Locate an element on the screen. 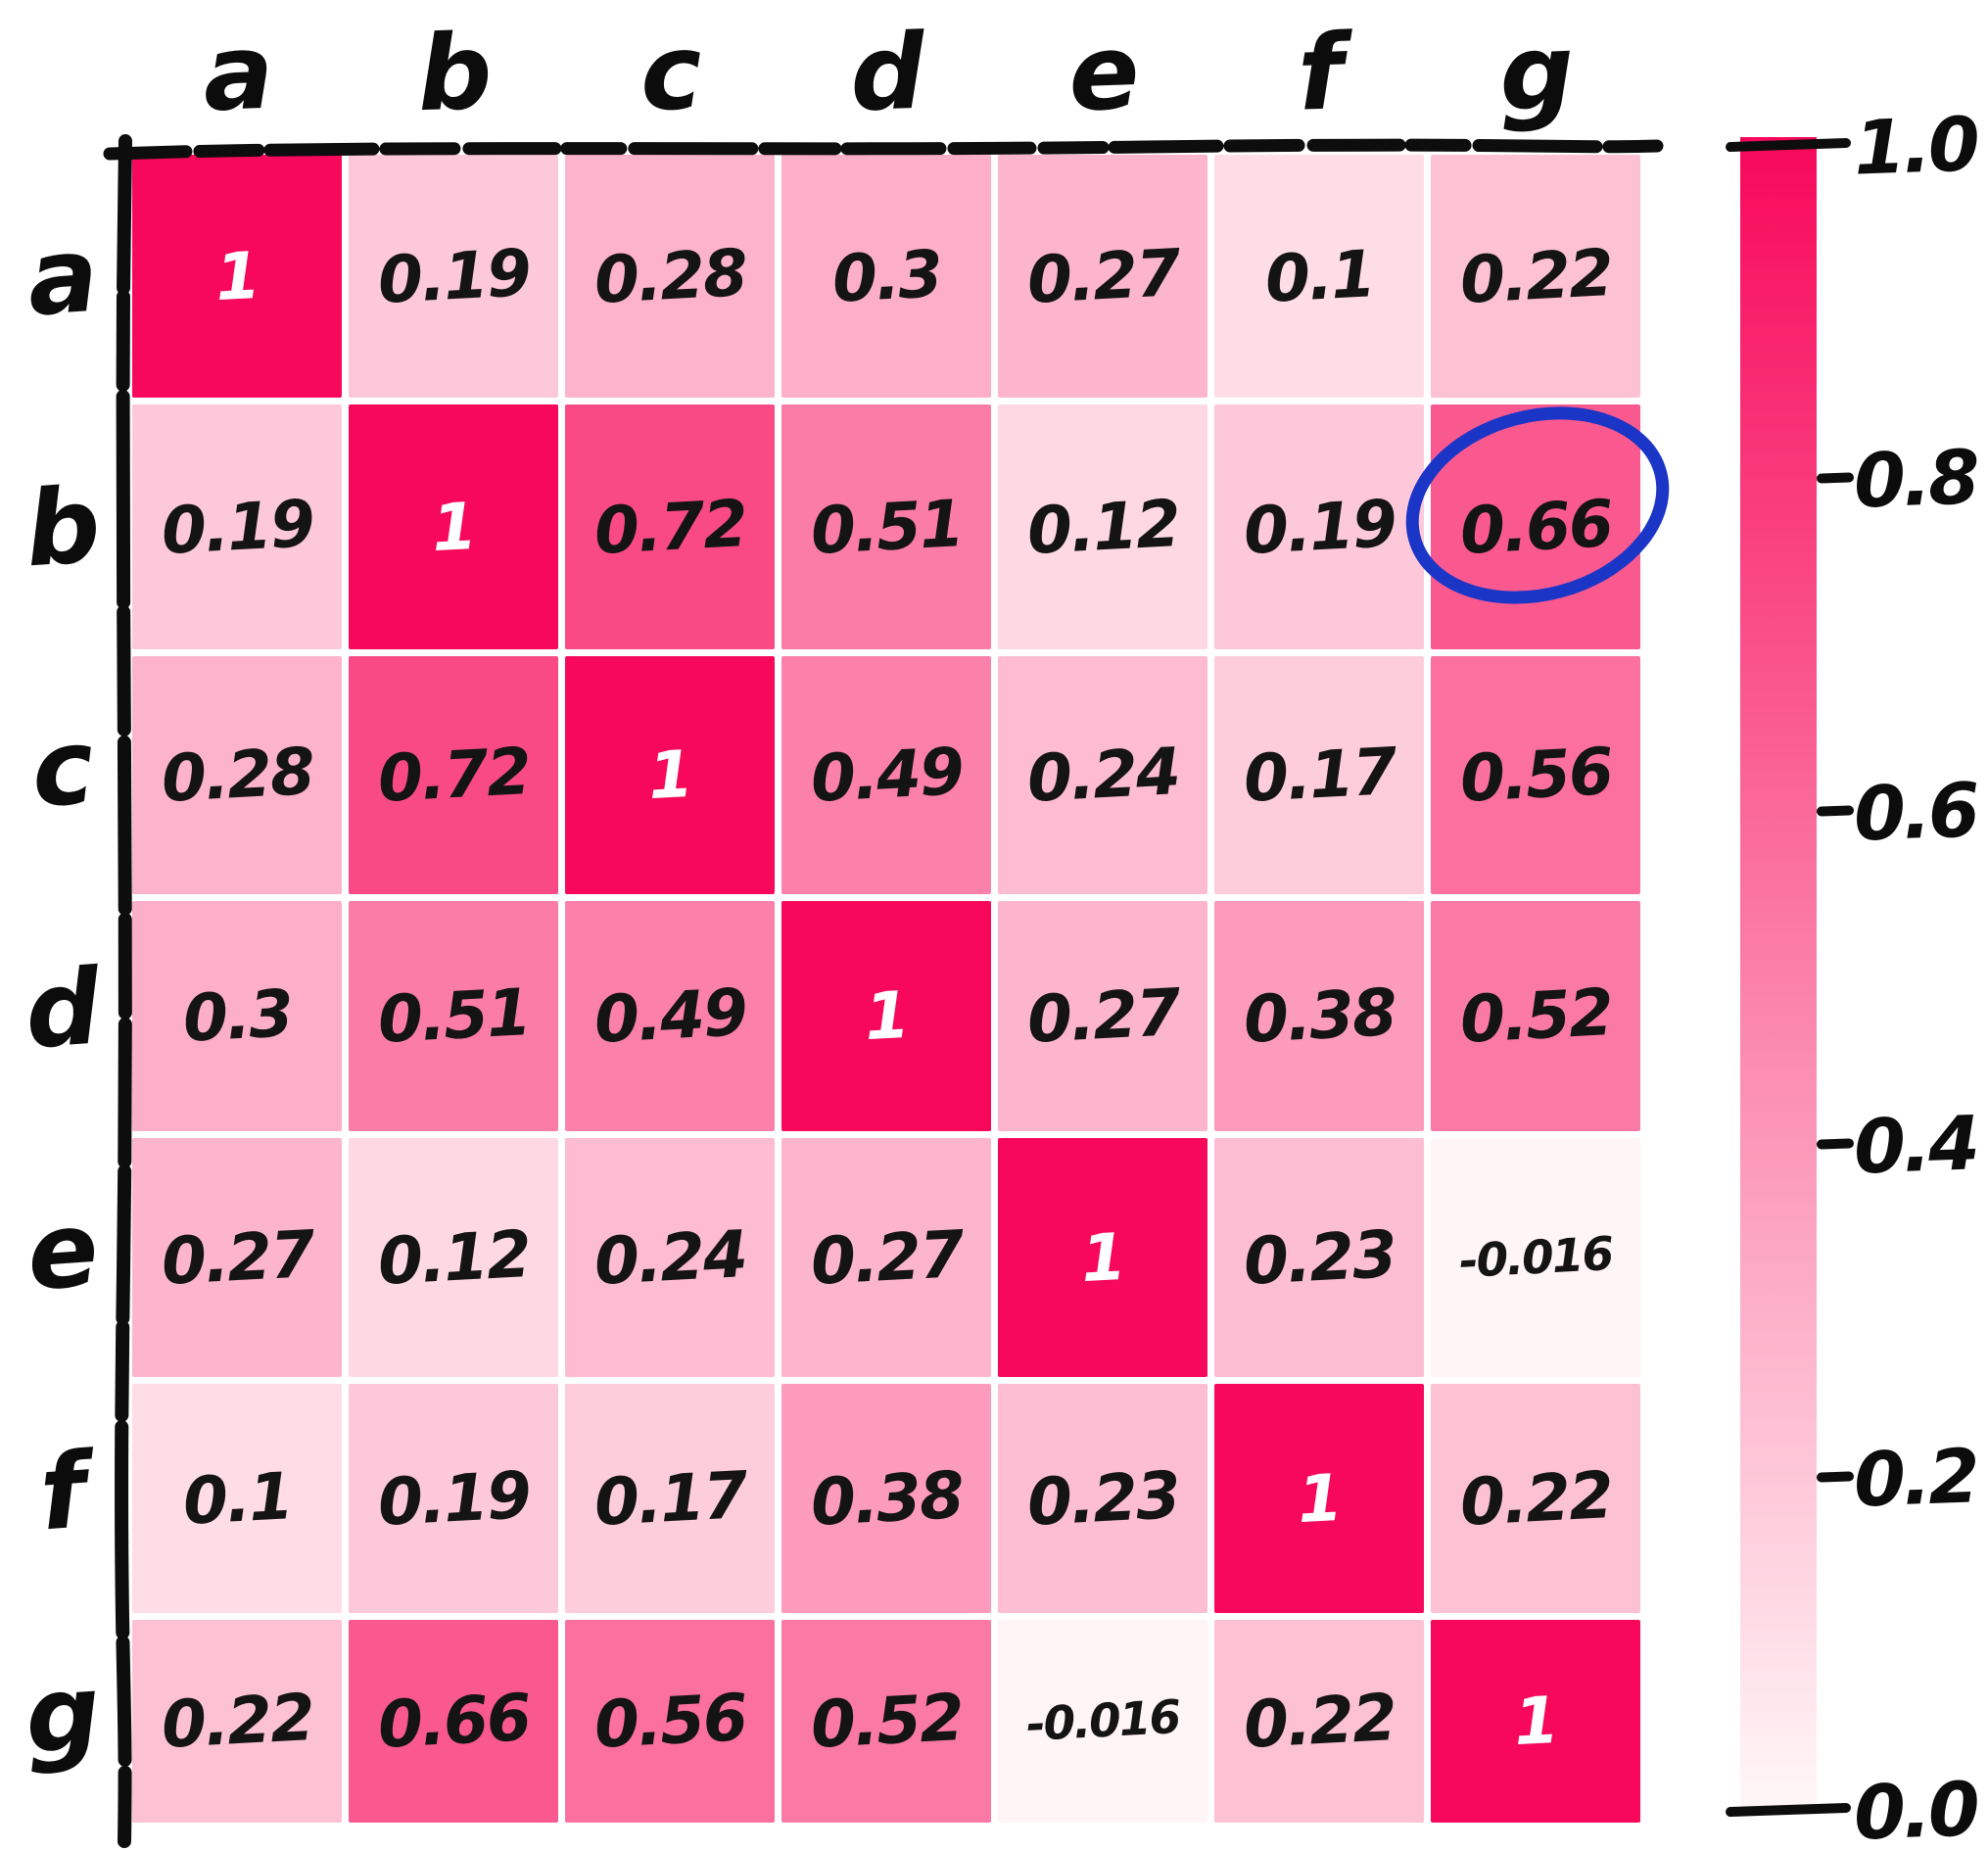  col-header-c: c is located at coordinates (670, 73).